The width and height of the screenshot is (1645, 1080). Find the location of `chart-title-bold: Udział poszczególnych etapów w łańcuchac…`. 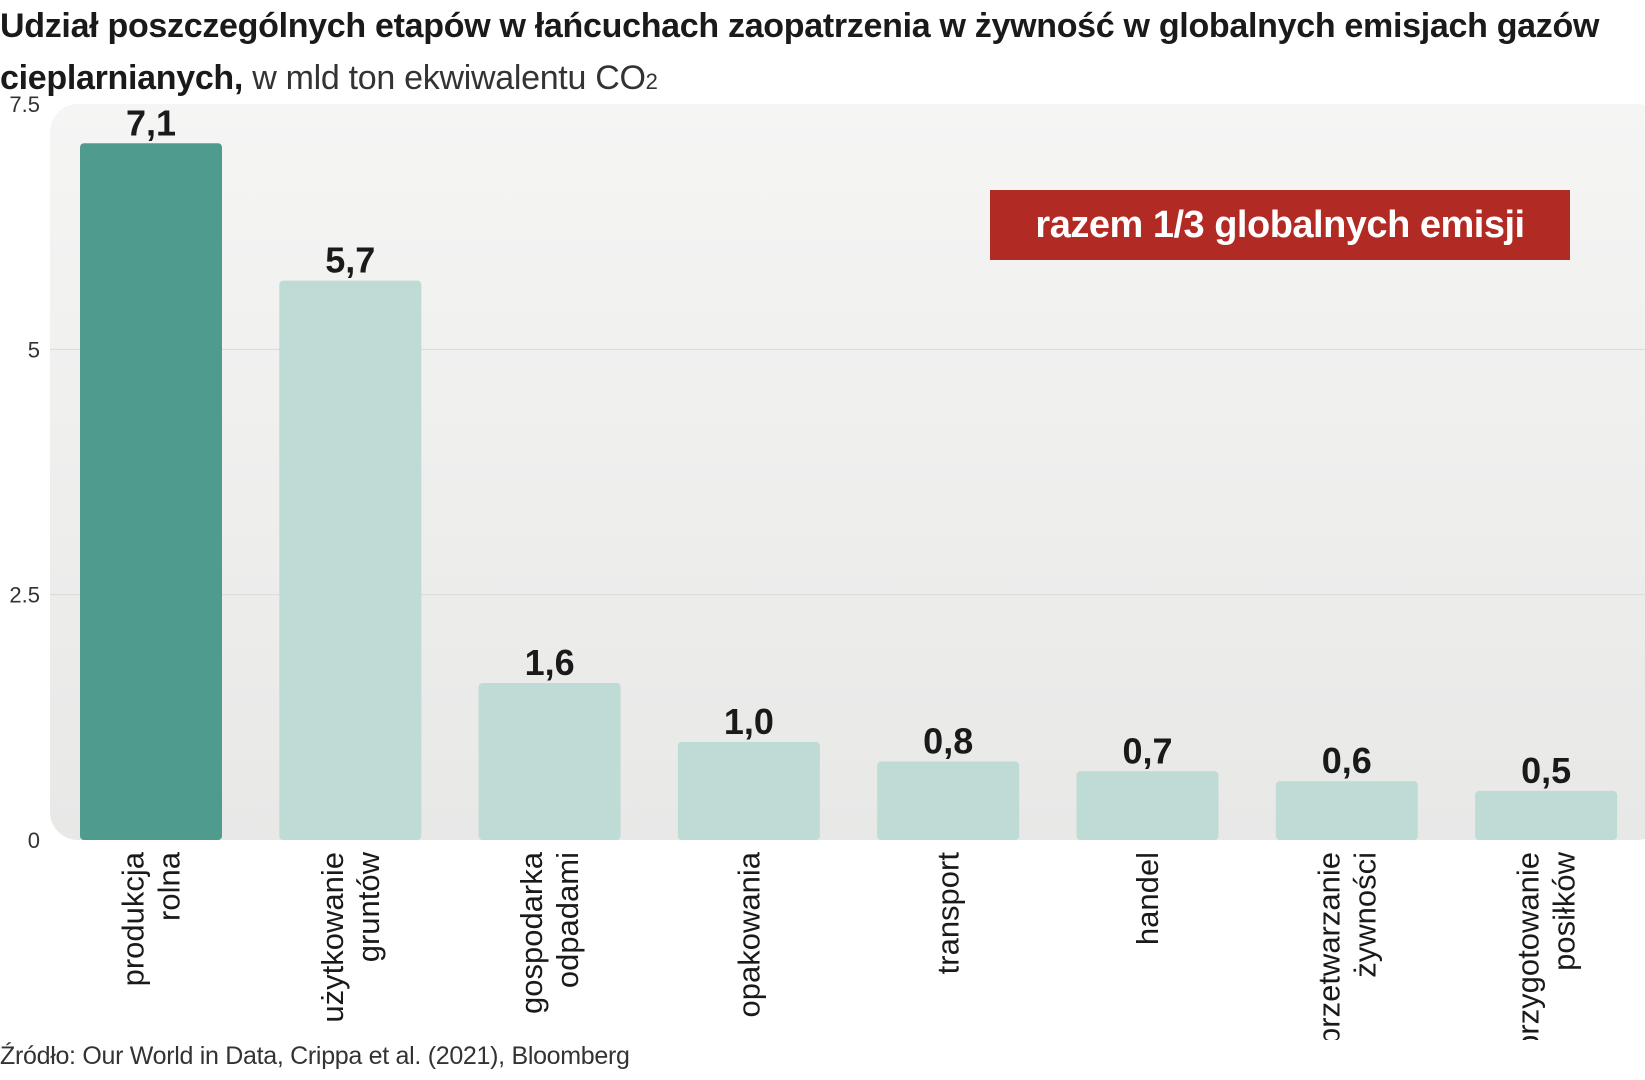

chart-title-bold: Udział poszczególnych etapów w łańcuchac… is located at coordinates (800, 52).